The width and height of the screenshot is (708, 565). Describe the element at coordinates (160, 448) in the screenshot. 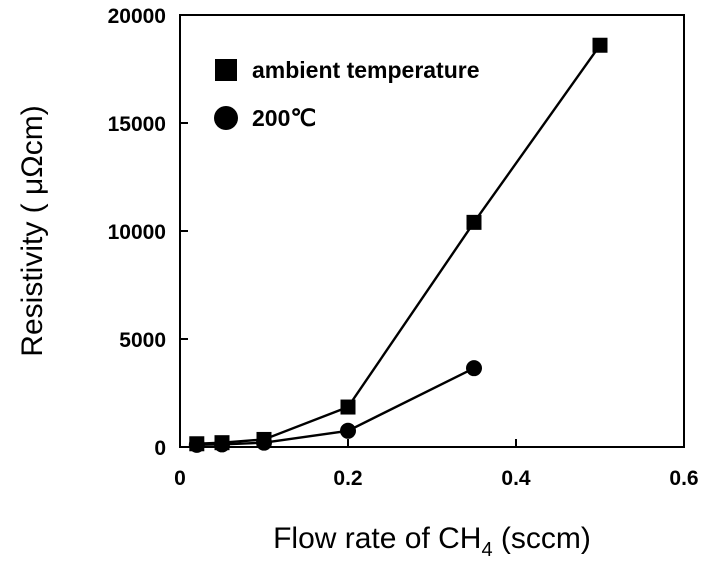

I see `y-tick-label: 0` at that location.